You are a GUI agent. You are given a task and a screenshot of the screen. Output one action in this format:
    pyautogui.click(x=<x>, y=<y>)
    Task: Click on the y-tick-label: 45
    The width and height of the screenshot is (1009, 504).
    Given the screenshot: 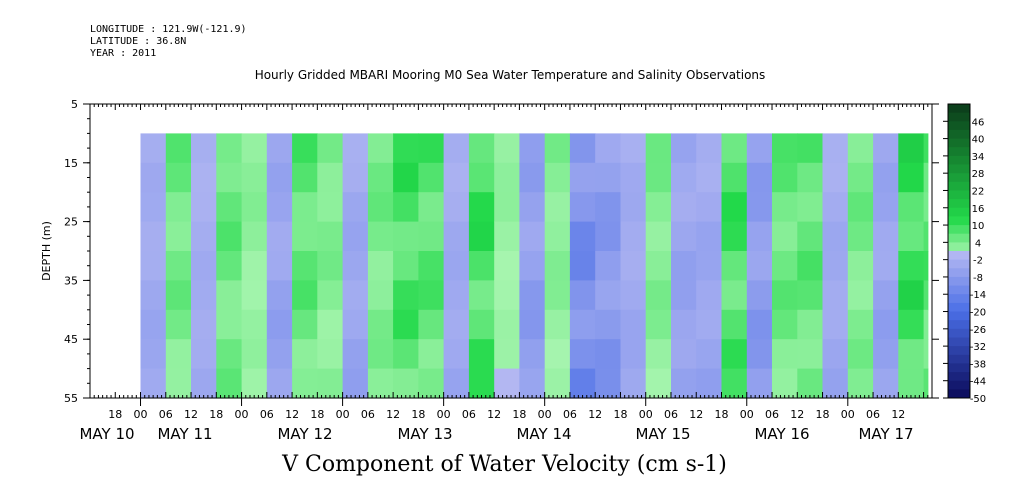 What is the action you would take?
    pyautogui.click(x=71, y=339)
    